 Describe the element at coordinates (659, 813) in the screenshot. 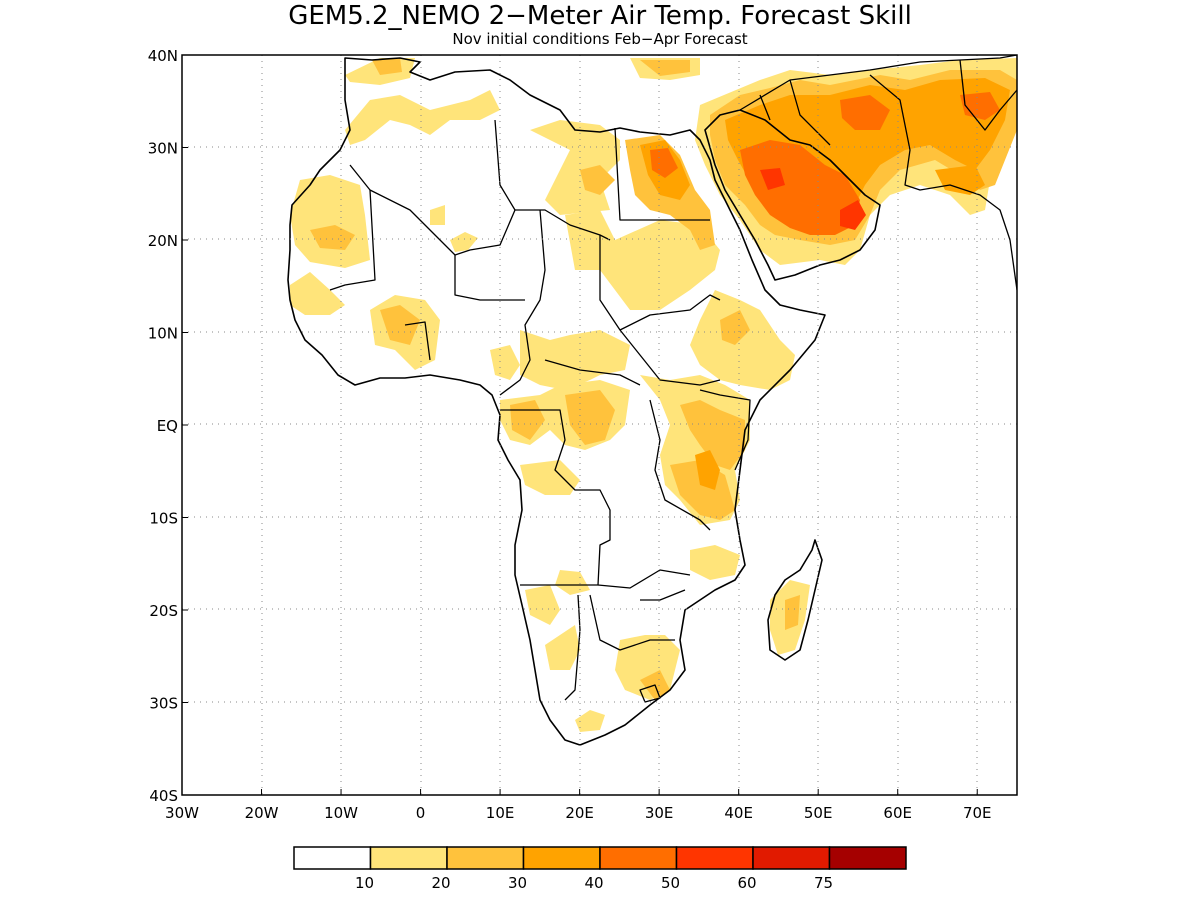

I see `x-tick-label: 30E` at that location.